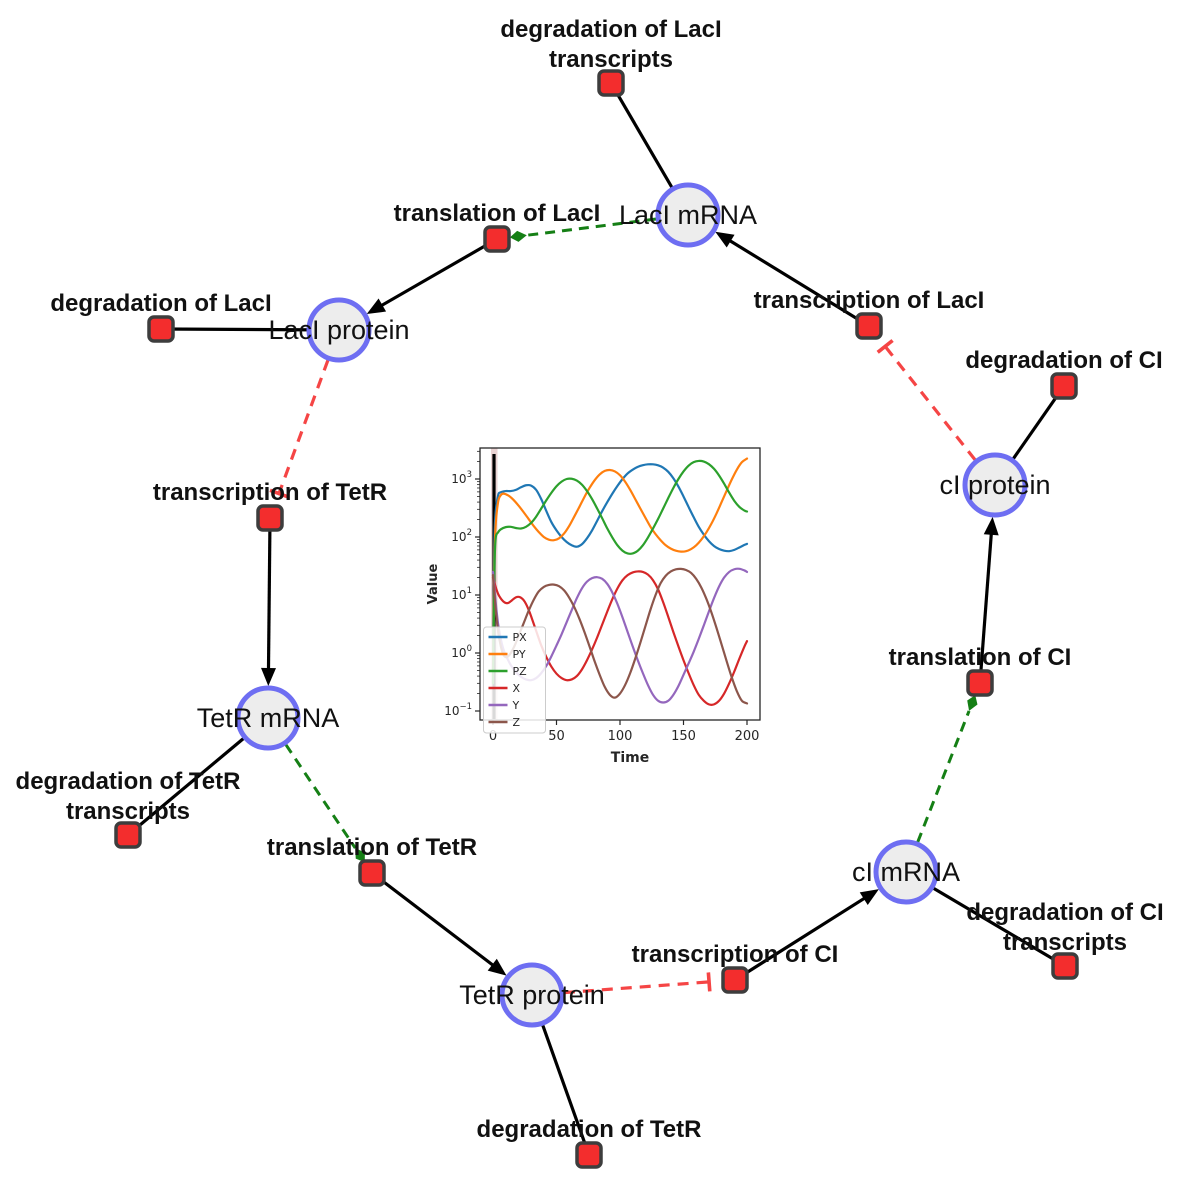 The image size is (1189, 1200). I want to click on species-label-ci-mrna: cI mRNA, so click(906, 872).